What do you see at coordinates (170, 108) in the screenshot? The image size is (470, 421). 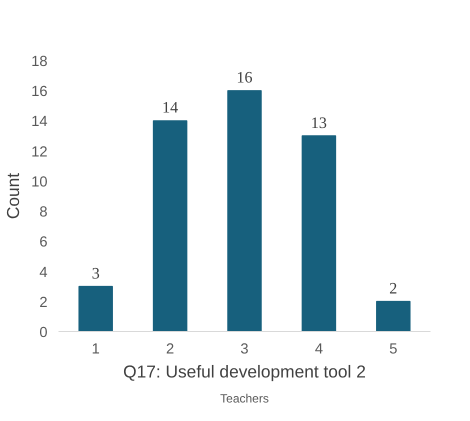 I see `data-label: 14` at bounding box center [170, 108].